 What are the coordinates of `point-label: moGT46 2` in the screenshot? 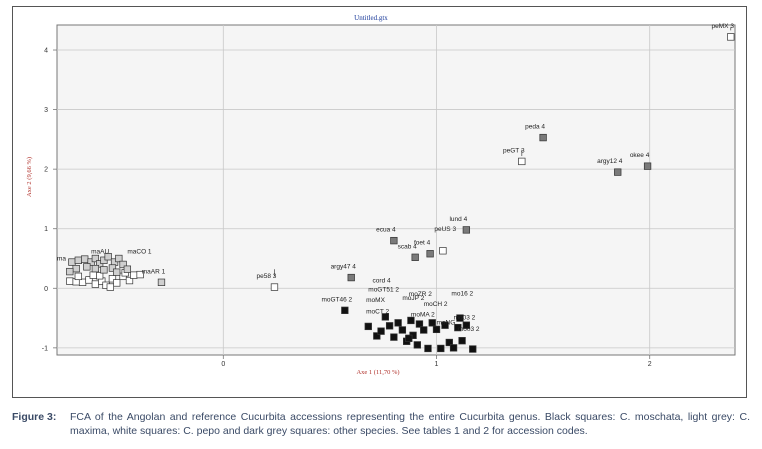 It's located at (336, 299).